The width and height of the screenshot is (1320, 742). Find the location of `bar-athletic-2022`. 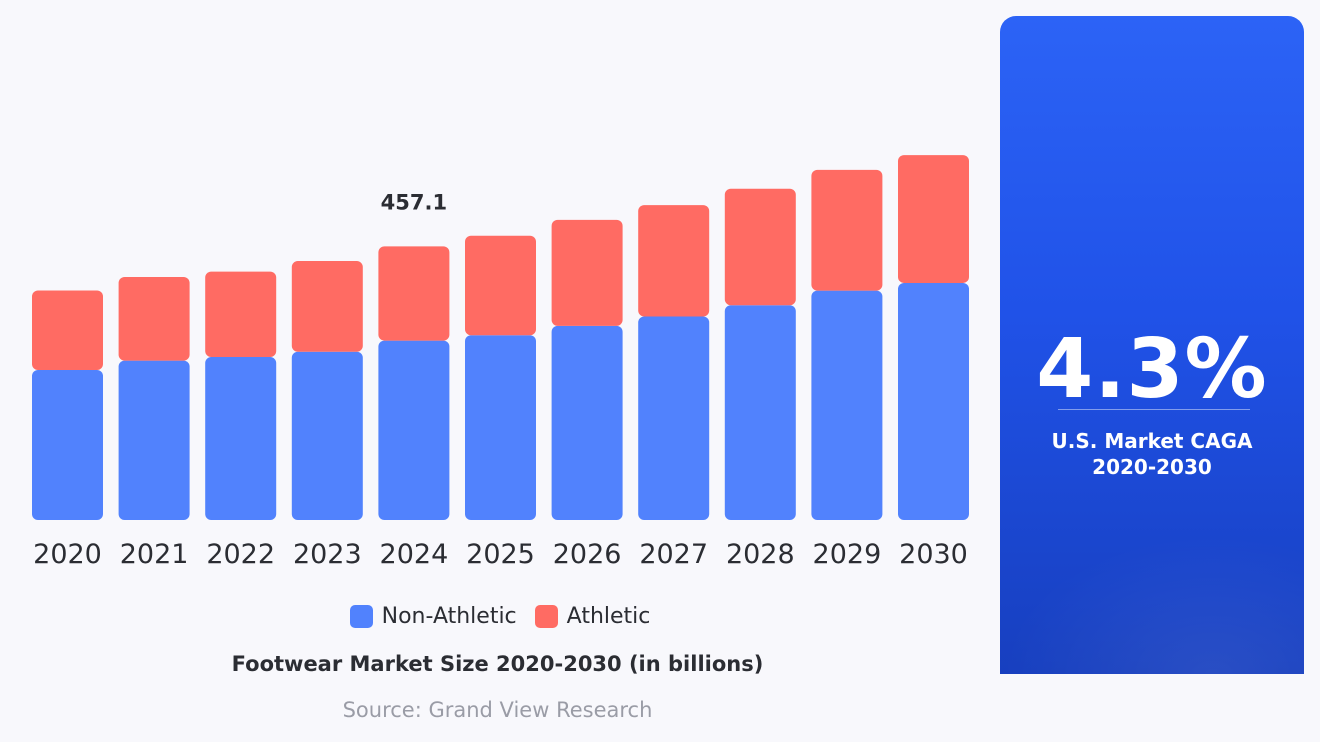

bar-athletic-2022 is located at coordinates (241, 314).